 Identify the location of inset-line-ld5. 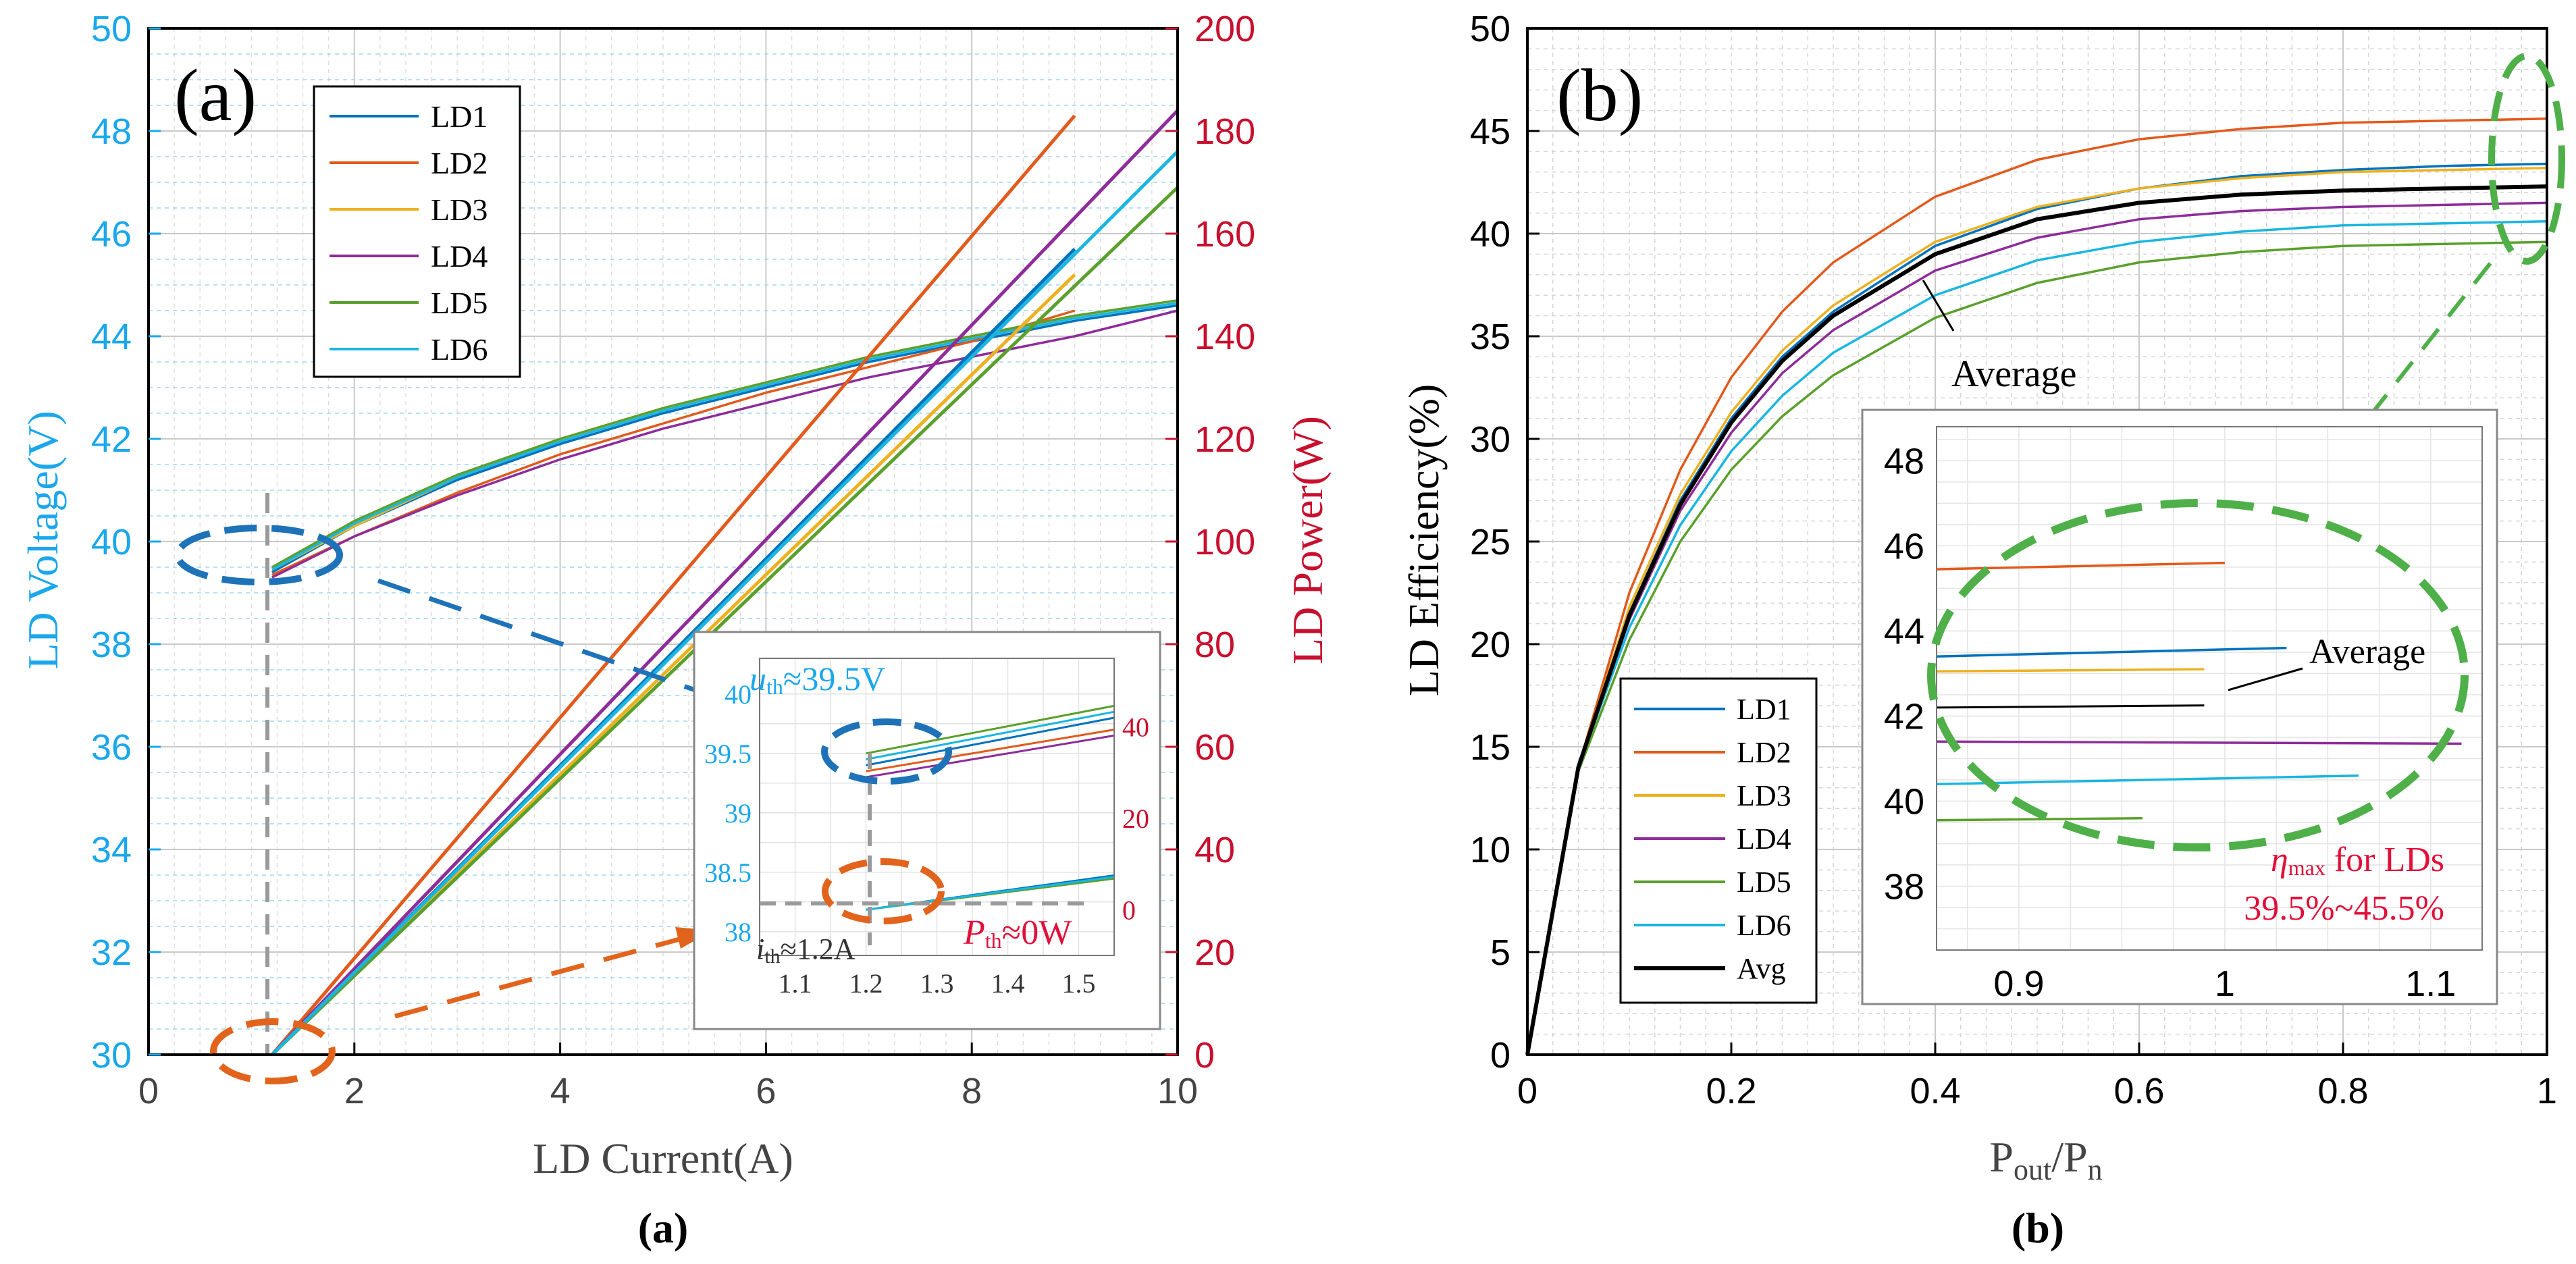
(2039, 819).